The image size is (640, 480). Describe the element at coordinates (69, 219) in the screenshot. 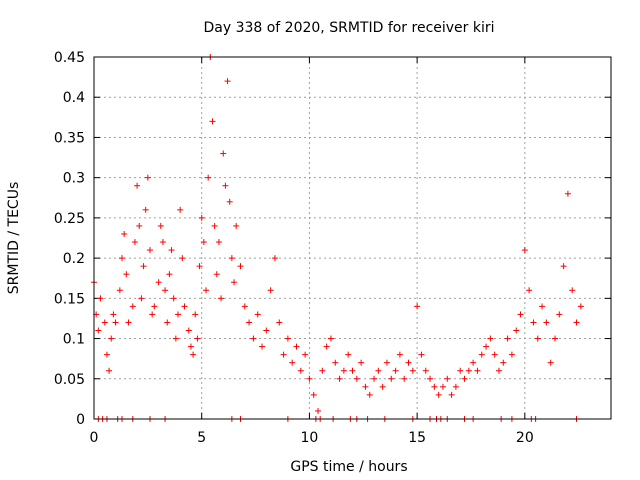

I see `y-tick-label: 0.25` at that location.